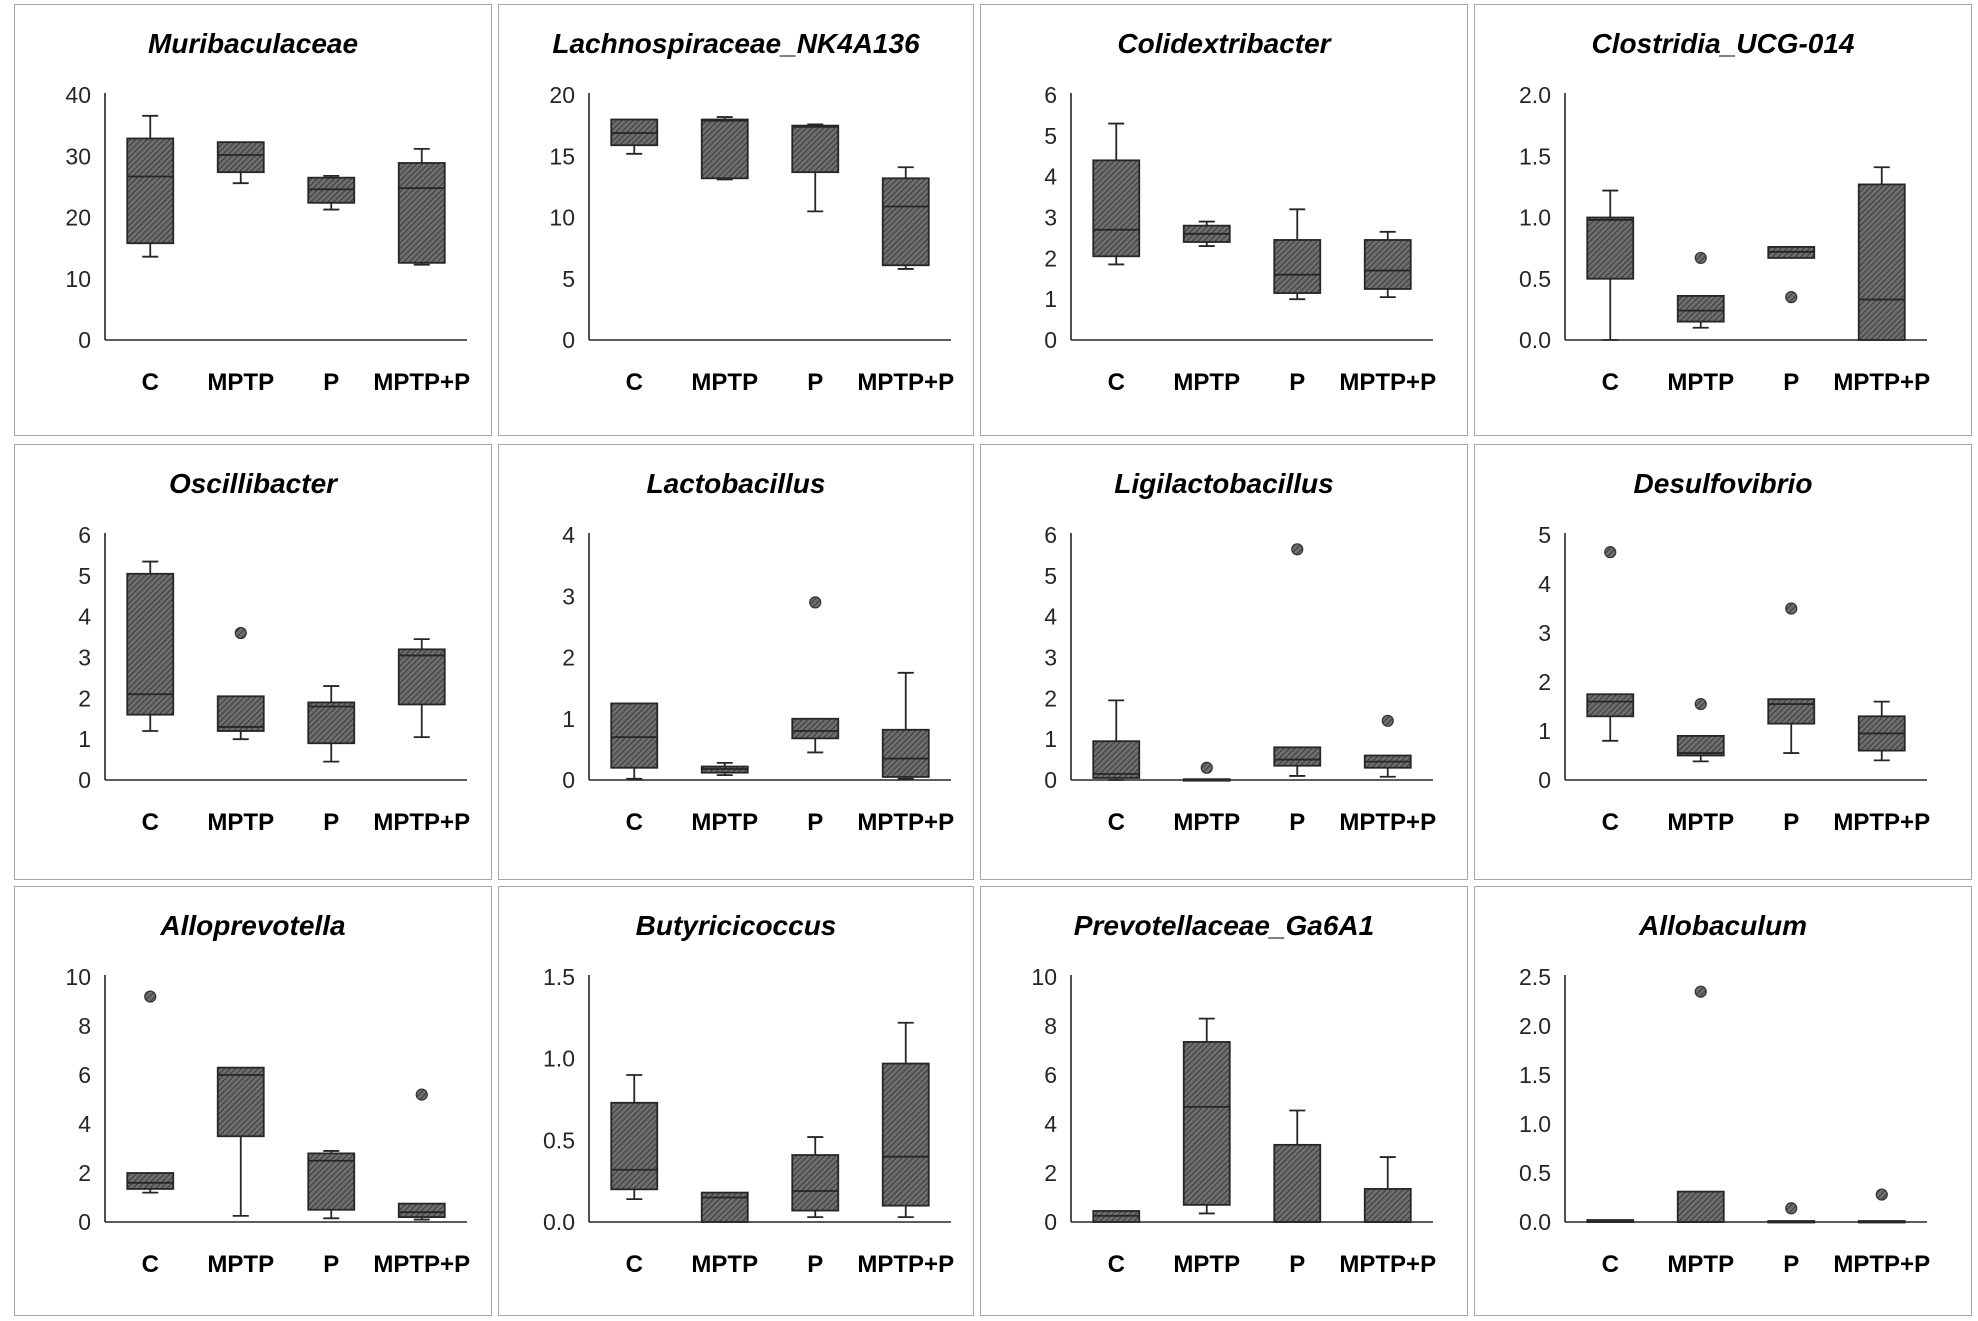 The image size is (1978, 1321). I want to click on chart-title: Colidextribacter, so click(1224, 43).